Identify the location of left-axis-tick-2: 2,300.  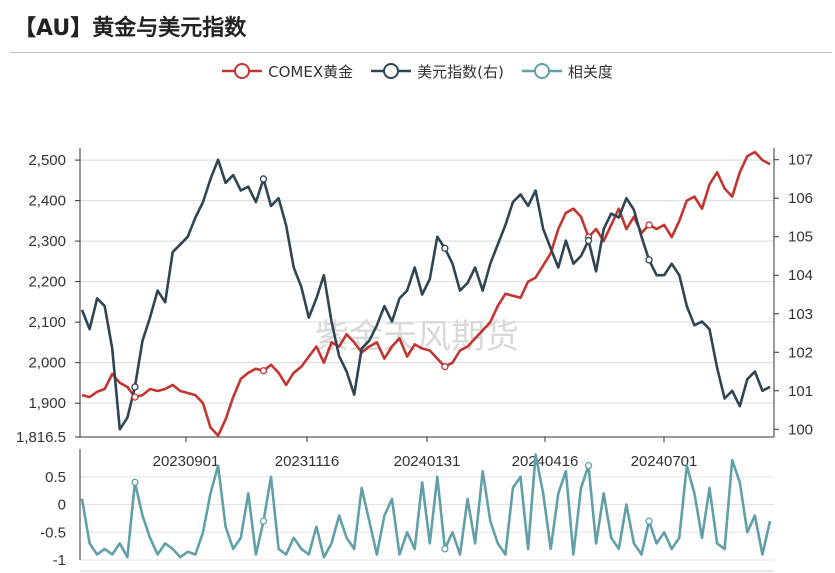
(47, 241).